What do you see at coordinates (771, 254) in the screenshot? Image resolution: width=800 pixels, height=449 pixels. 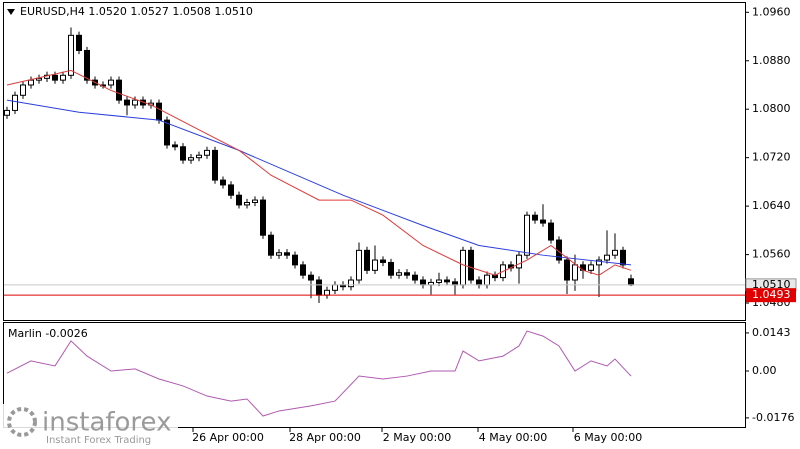 I see `y-tick-label: 1.0560` at bounding box center [771, 254].